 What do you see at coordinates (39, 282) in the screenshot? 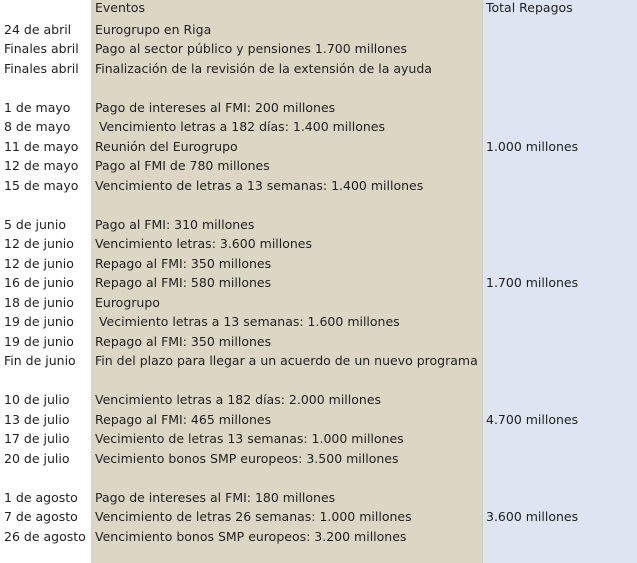
I see `row-date: 16 de junio` at bounding box center [39, 282].